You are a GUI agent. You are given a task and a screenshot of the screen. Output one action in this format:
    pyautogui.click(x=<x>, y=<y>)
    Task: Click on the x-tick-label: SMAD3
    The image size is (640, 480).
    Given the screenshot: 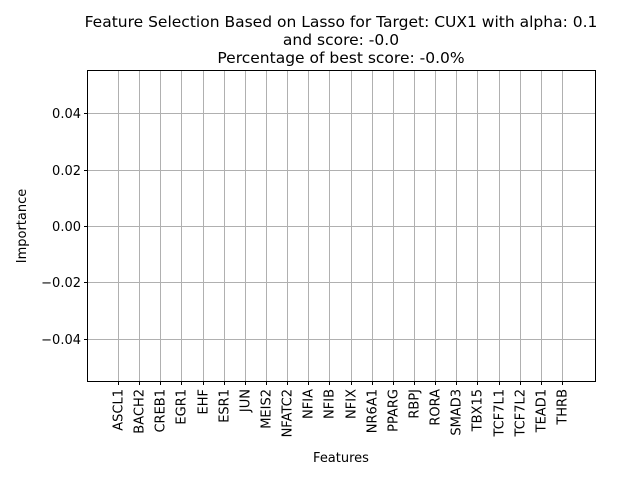 What is the action you would take?
    pyautogui.click(x=457, y=412)
    